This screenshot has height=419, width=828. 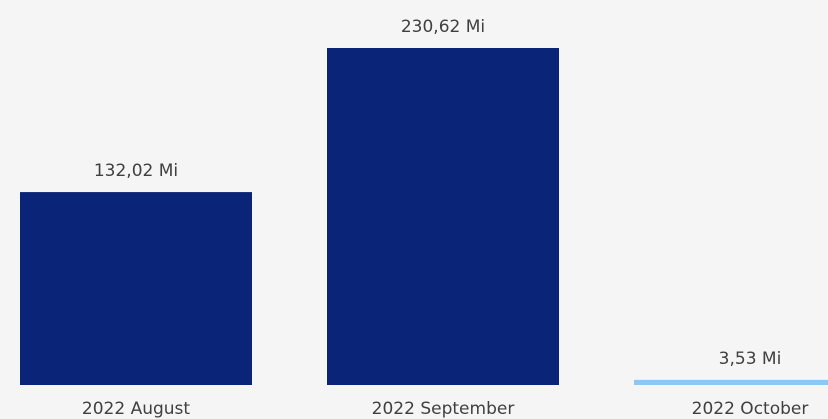 What do you see at coordinates (136, 171) in the screenshot?
I see `data-label-1: 132,02 Mi` at bounding box center [136, 171].